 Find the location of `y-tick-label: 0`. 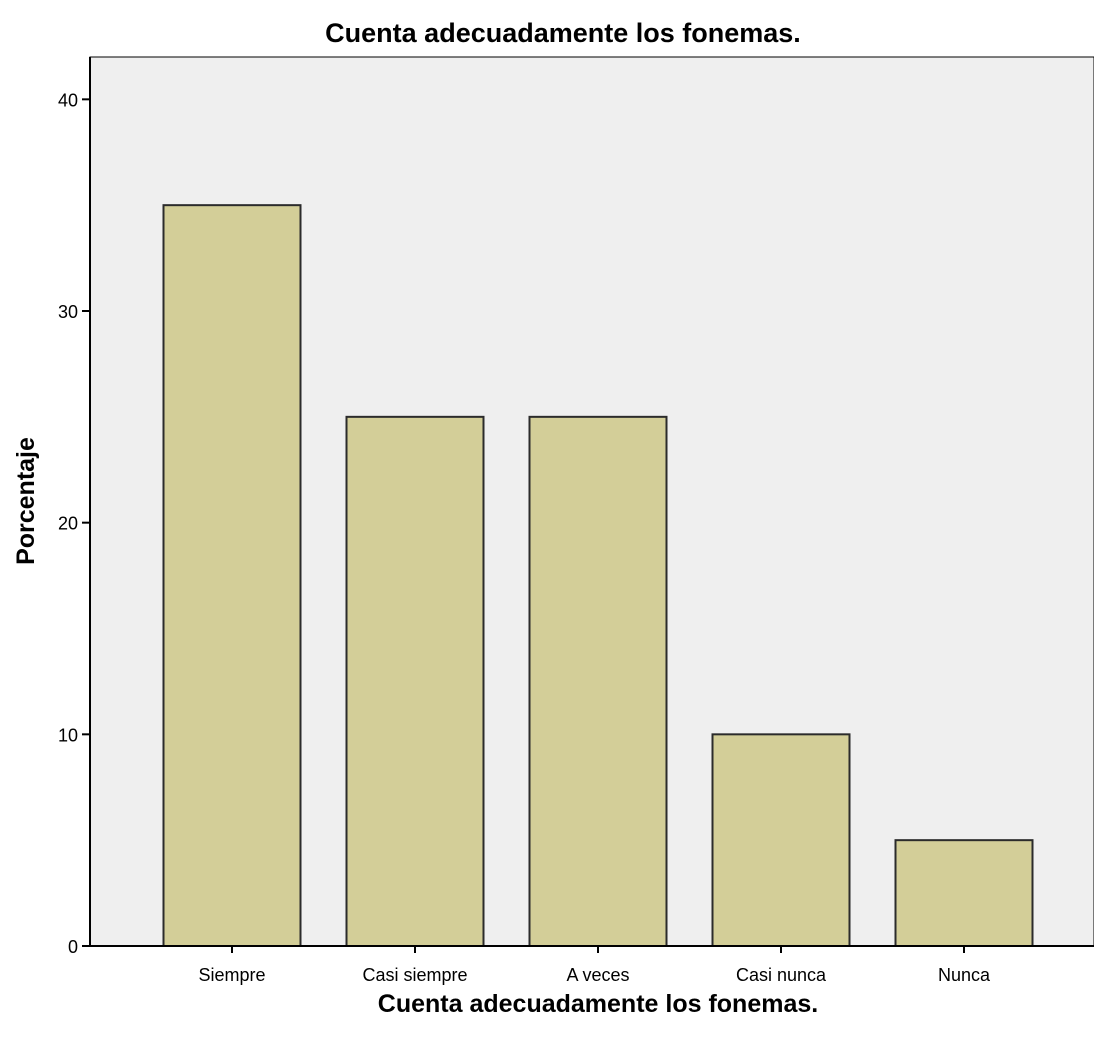

y-tick-label: 0 is located at coordinates (73, 947).